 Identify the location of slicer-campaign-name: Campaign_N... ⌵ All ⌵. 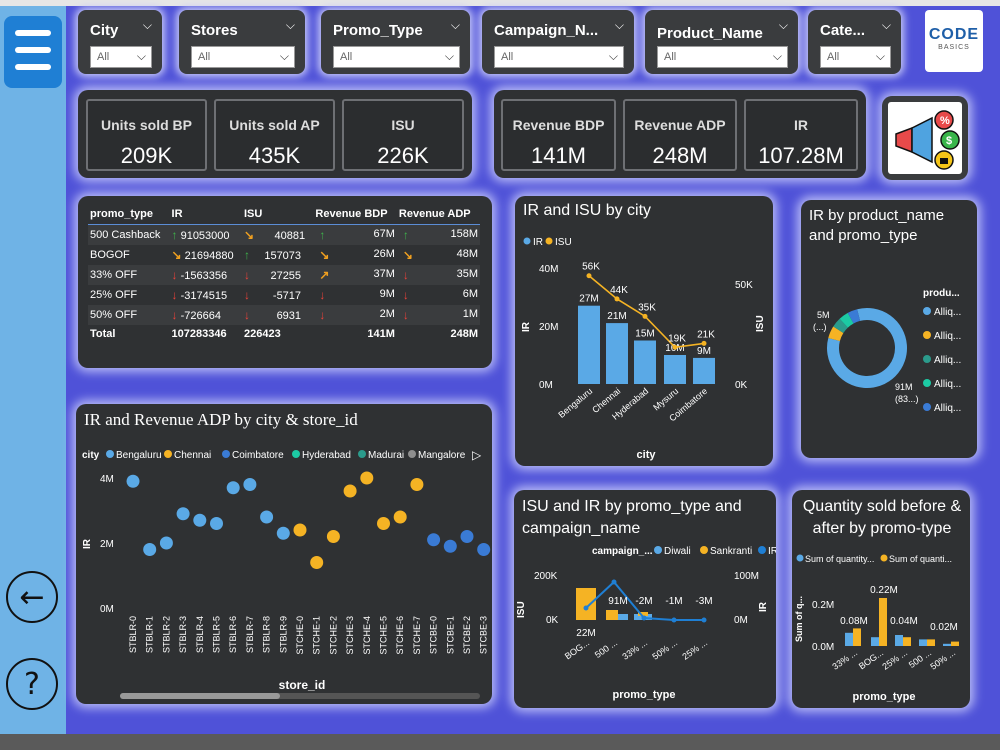
(558, 42).